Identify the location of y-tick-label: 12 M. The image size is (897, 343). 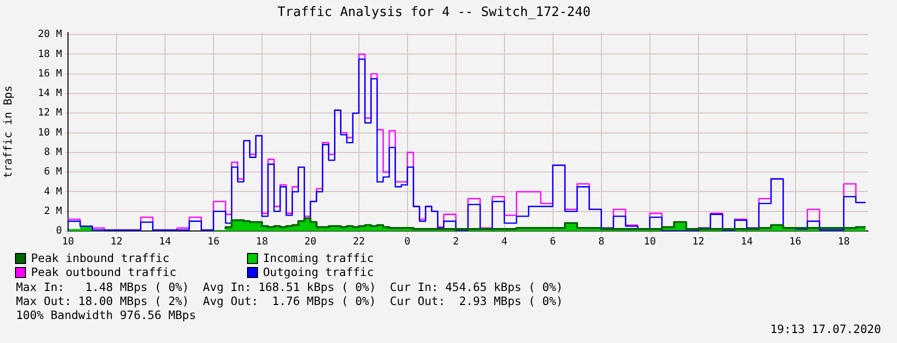
(50, 113).